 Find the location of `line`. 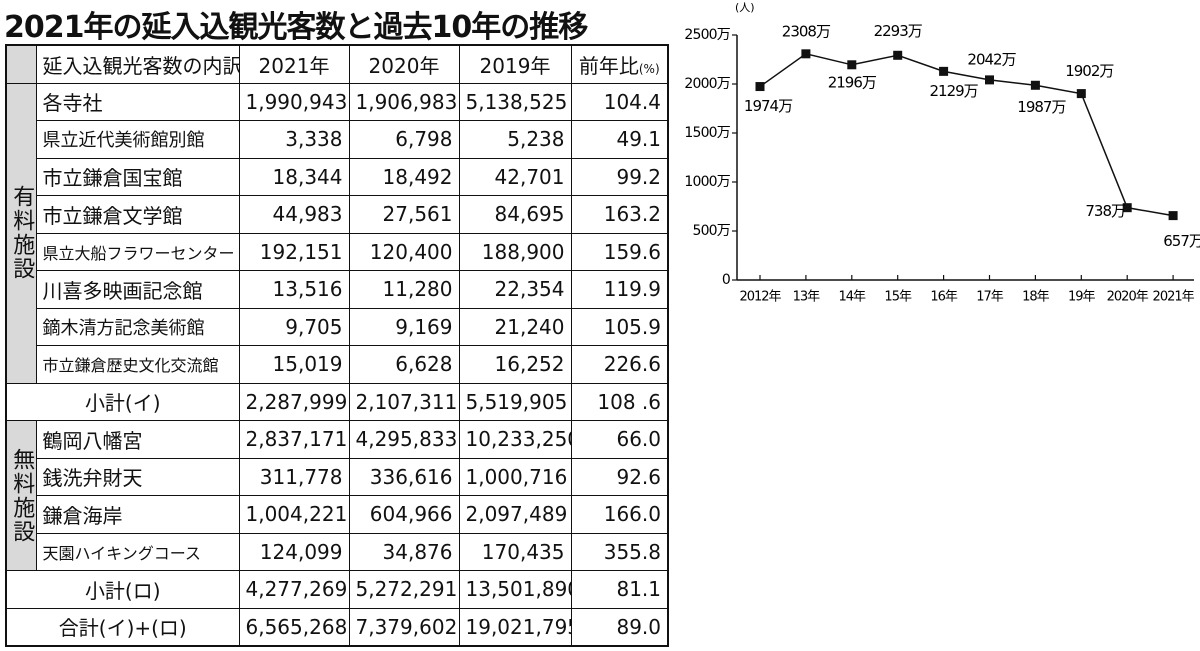

line is located at coordinates (966, 135).